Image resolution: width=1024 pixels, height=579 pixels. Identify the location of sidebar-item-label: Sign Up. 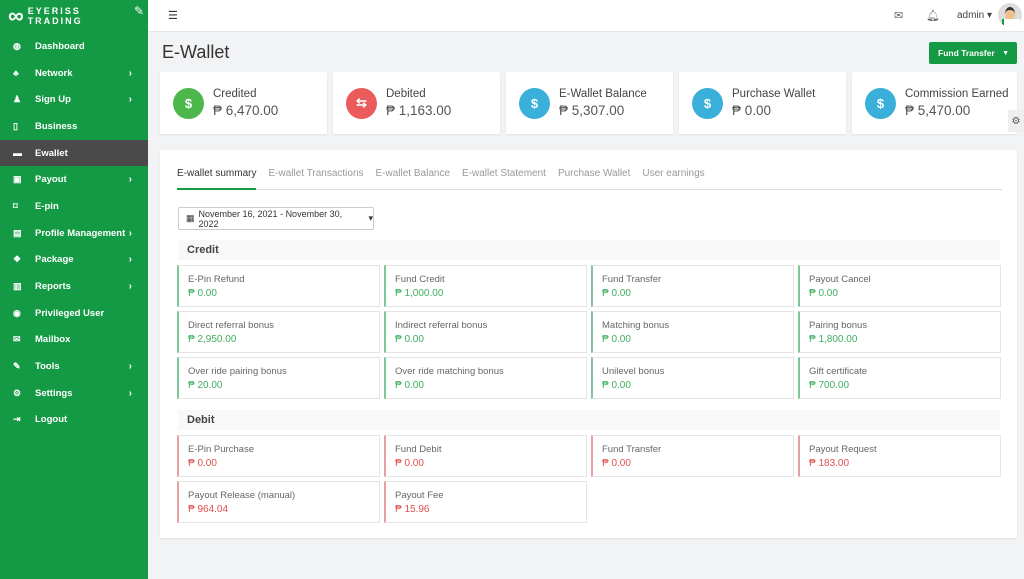
(53, 100).